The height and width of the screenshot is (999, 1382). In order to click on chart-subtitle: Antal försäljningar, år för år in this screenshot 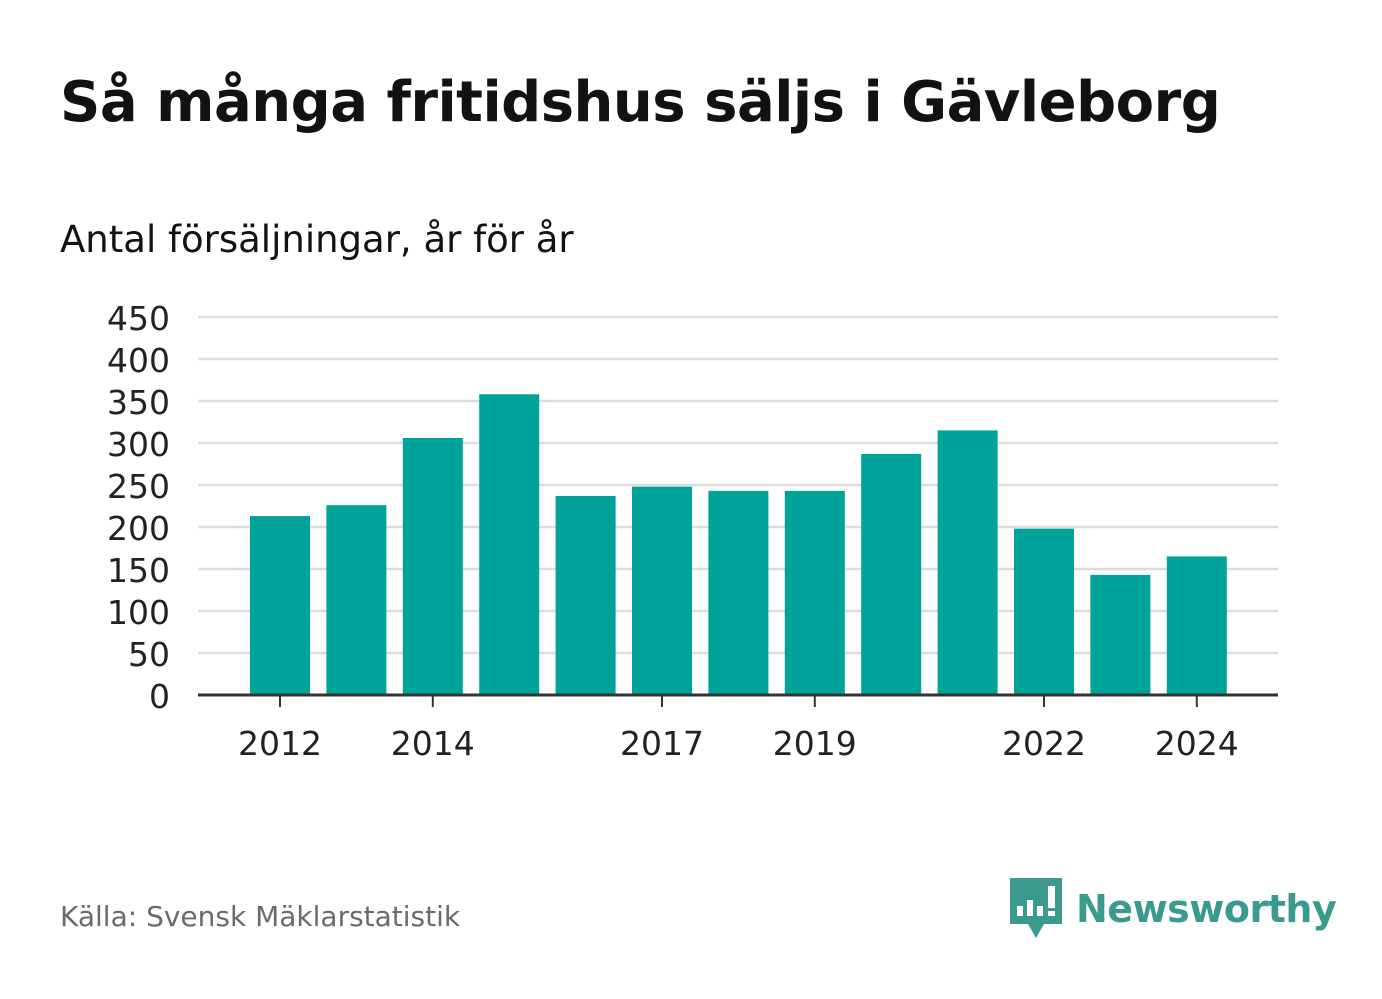, I will do `click(317, 239)`.